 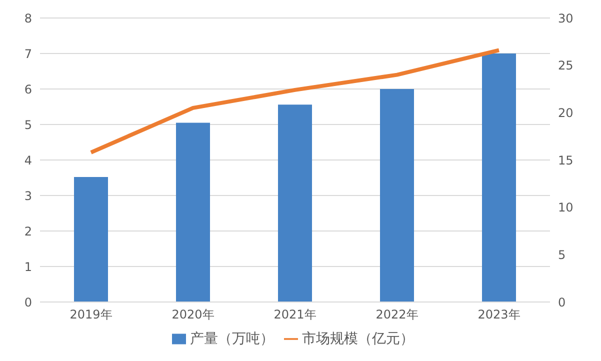 What do you see at coordinates (232, 339) in the screenshot?
I see `legend-label: 产量（万吨）` at bounding box center [232, 339].